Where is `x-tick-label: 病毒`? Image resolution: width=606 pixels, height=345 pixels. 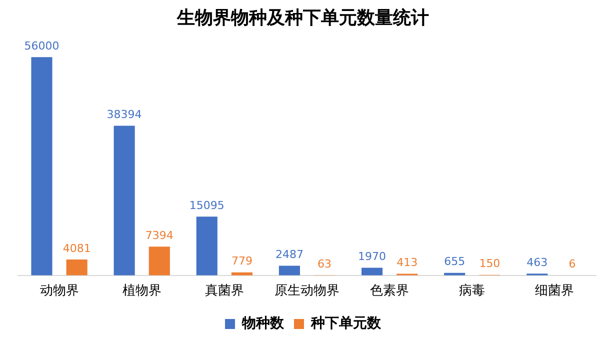
x-tick-label: 病毒 is located at coordinates (472, 291).